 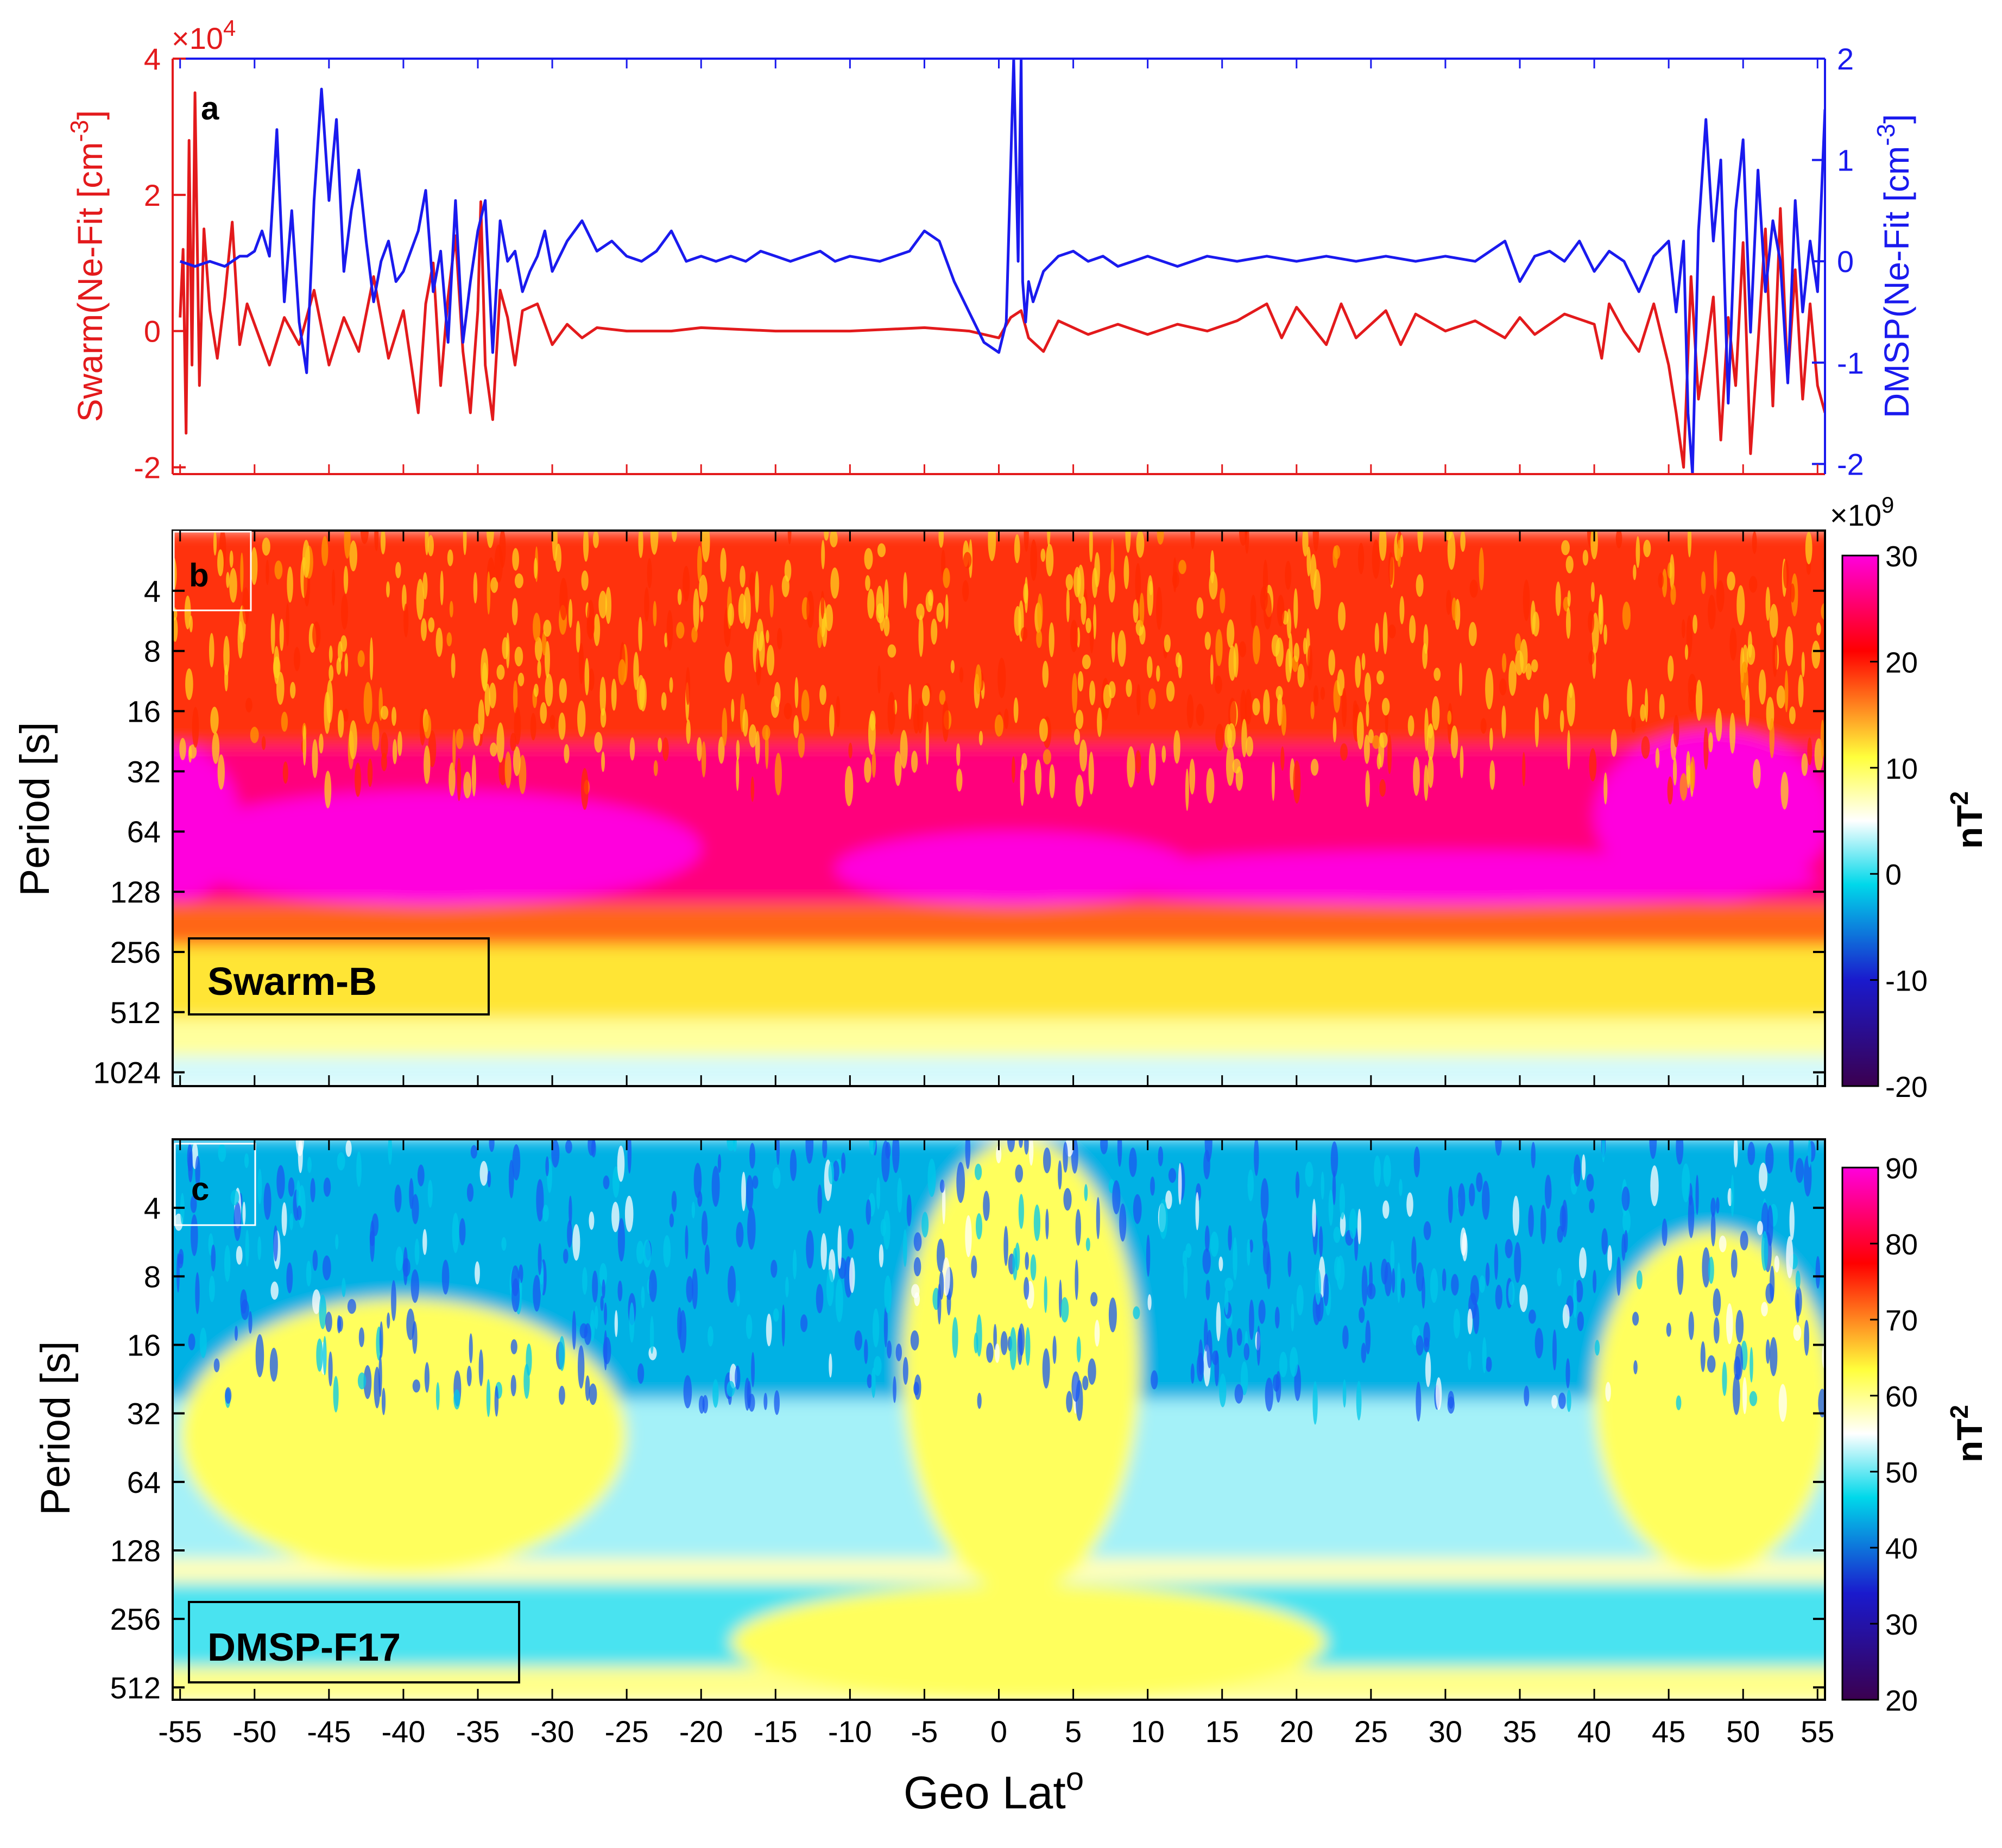 What do you see at coordinates (552, 1732) in the screenshot?
I see `x-tick-label: -30` at bounding box center [552, 1732].